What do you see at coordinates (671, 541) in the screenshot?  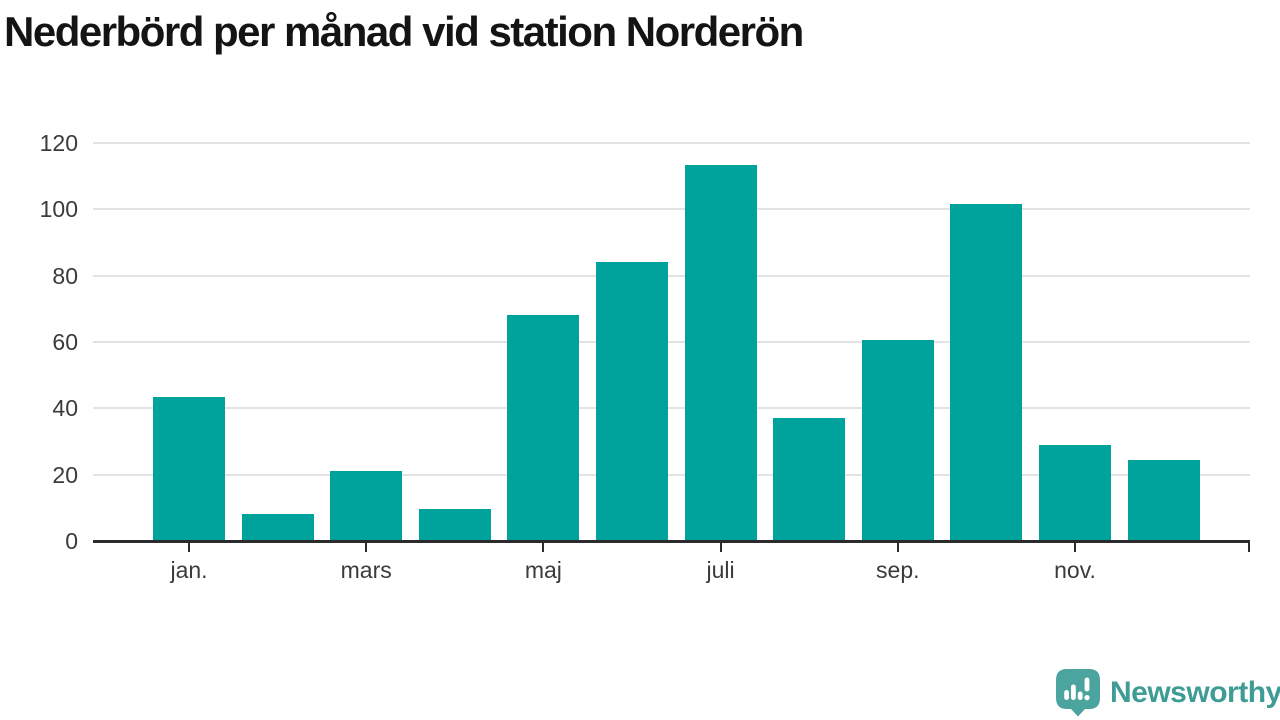 I see `x-axis-line` at bounding box center [671, 541].